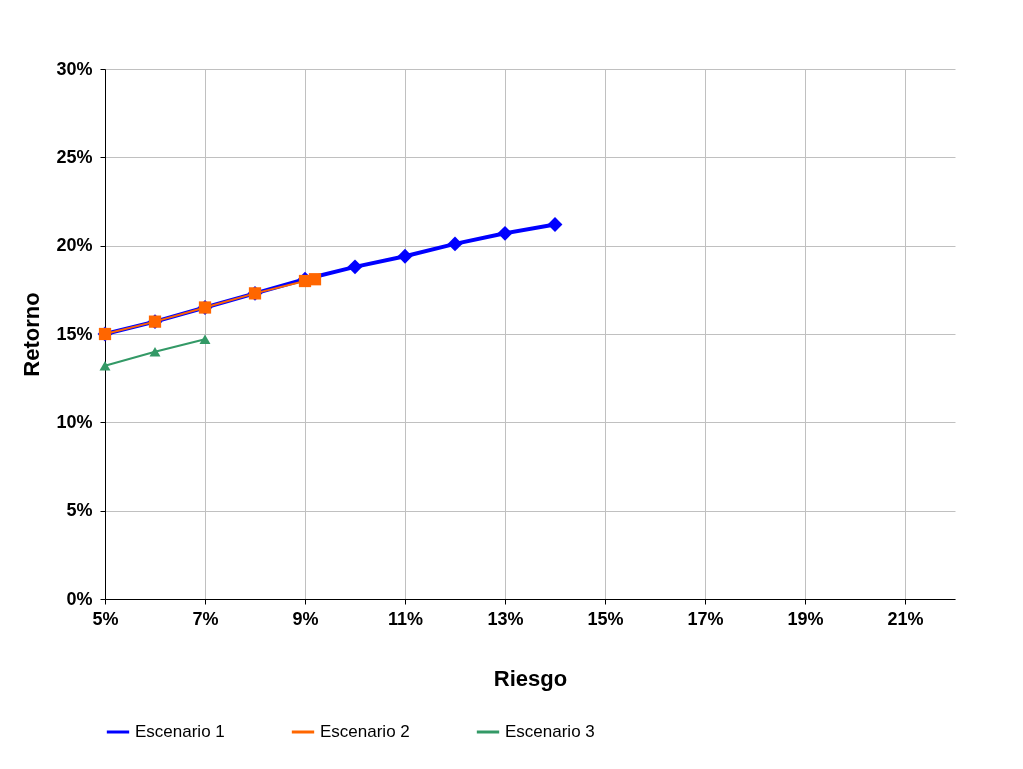 The image size is (1023, 769). I want to click on x-tick-label: 7%, so click(205, 618).